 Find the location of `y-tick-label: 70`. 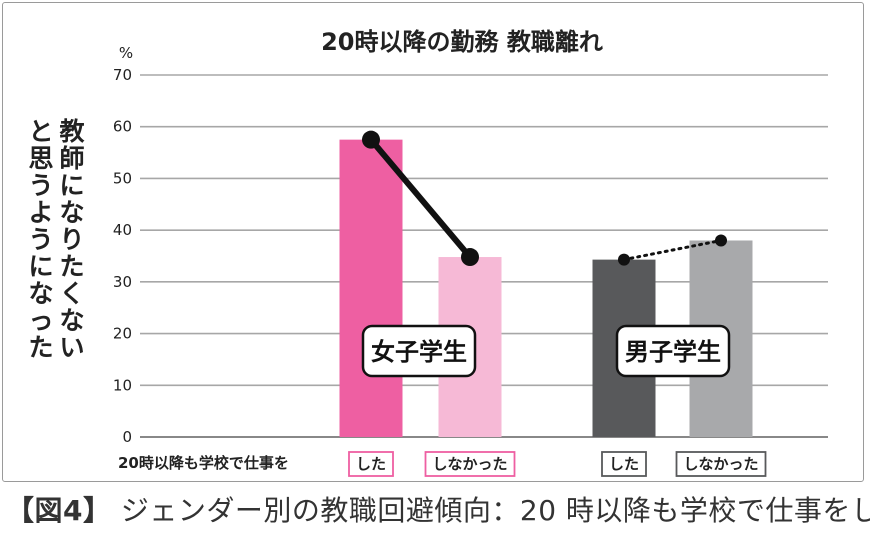

y-tick-label: 70 is located at coordinates (122, 75).